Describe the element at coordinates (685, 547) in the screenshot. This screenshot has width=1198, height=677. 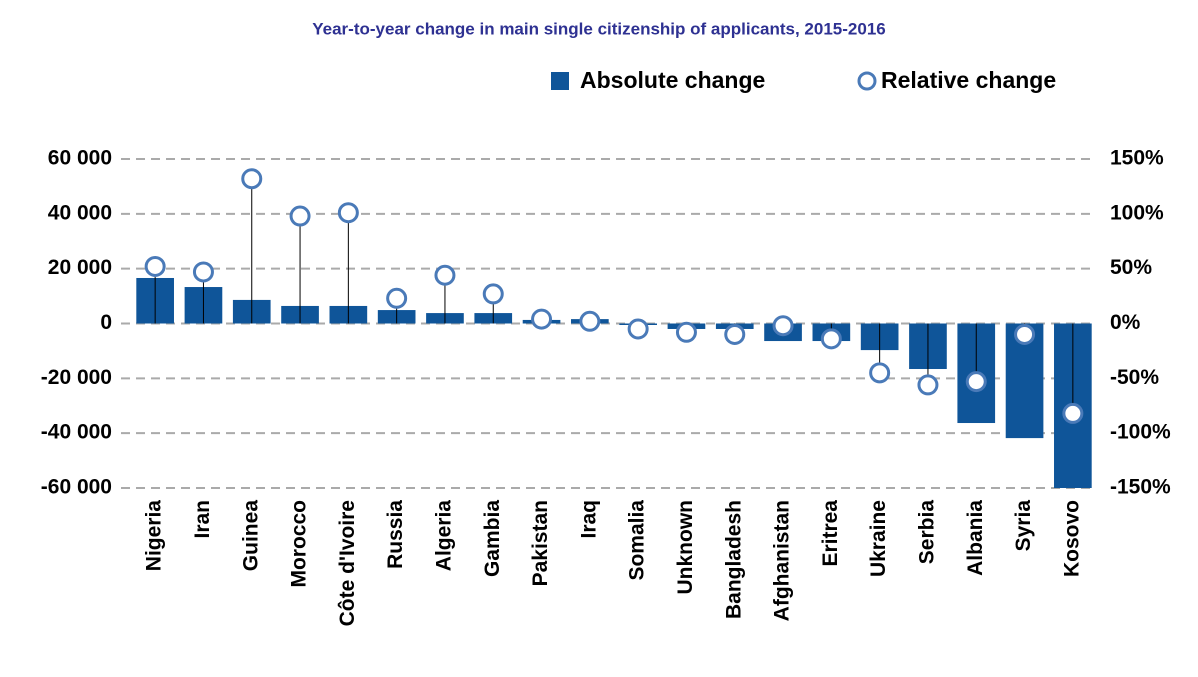
I see `x-tick-label: Unknown` at that location.